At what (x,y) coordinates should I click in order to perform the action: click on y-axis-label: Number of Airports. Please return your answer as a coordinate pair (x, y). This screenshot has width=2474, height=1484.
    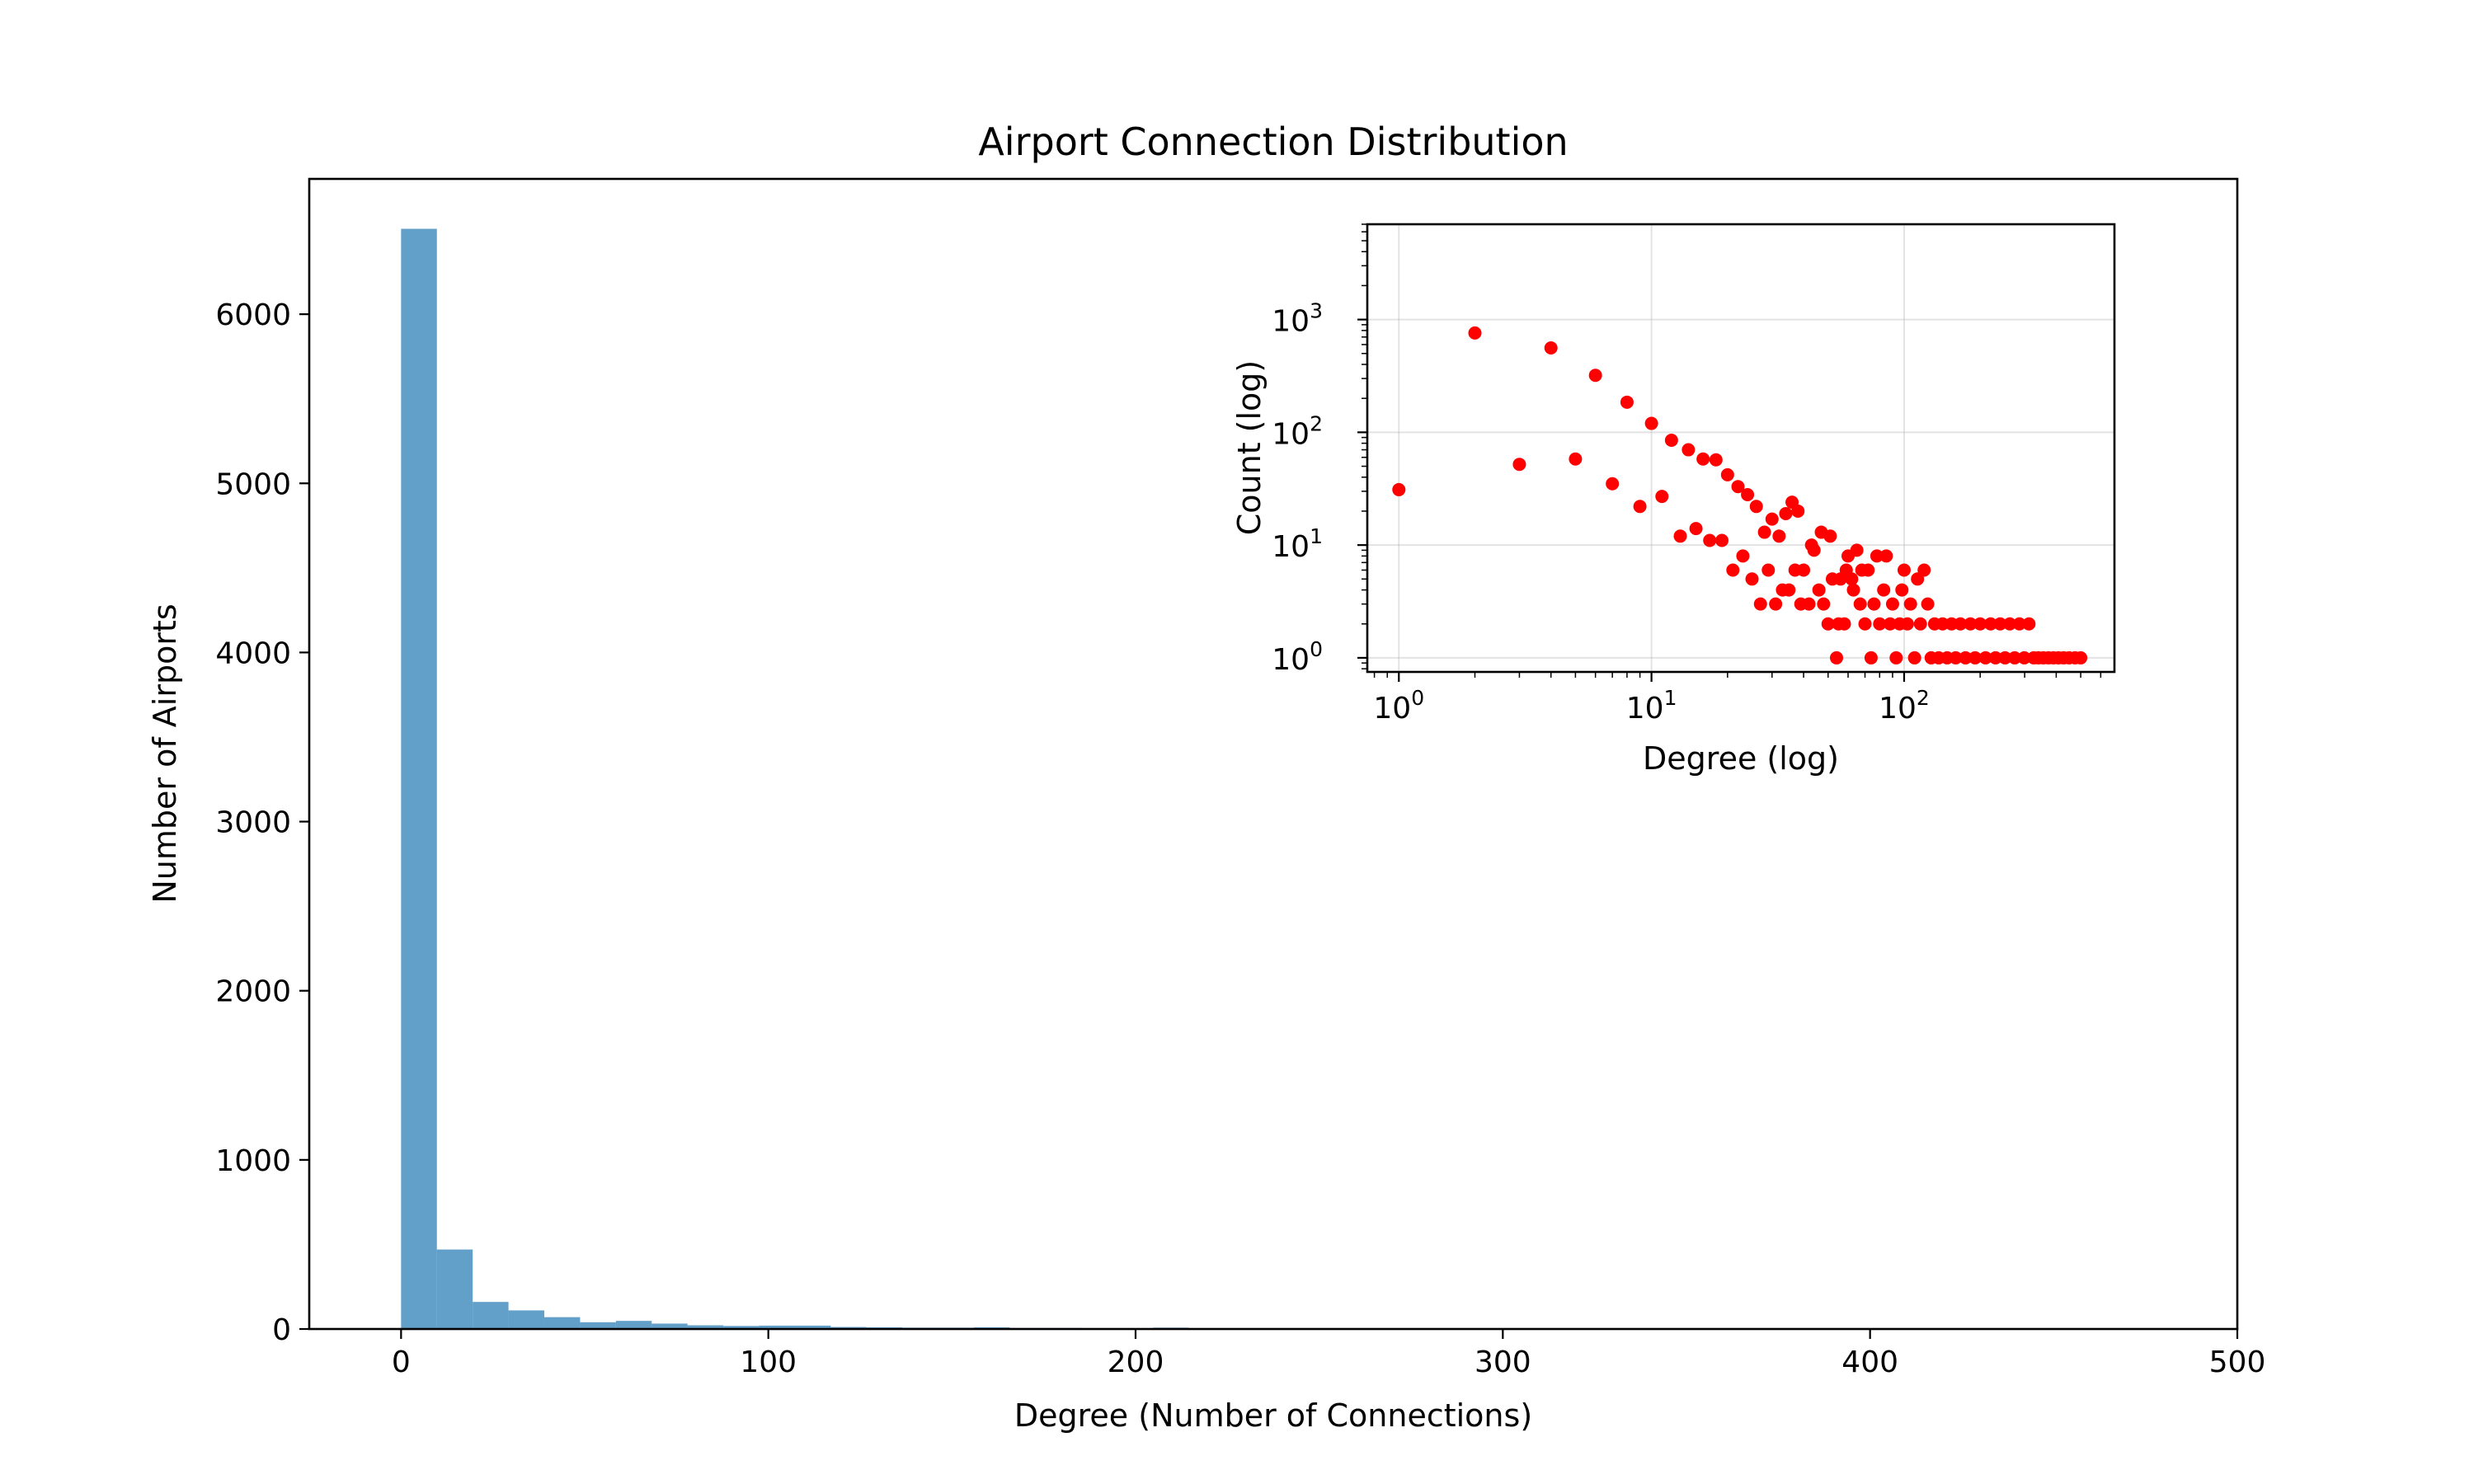
    Looking at the image, I should click on (165, 753).